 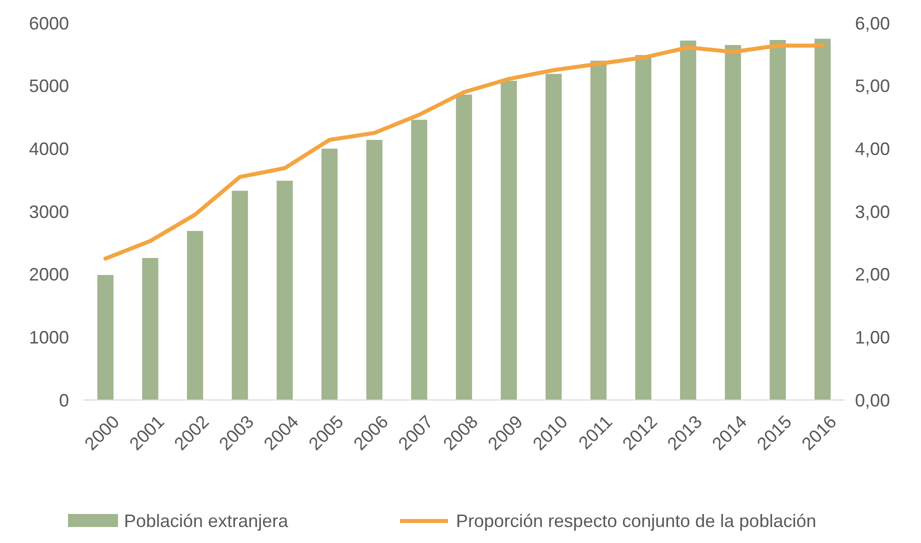 I want to click on legend-label: Proporción respecto conjunto de la población, so click(x=636, y=521).